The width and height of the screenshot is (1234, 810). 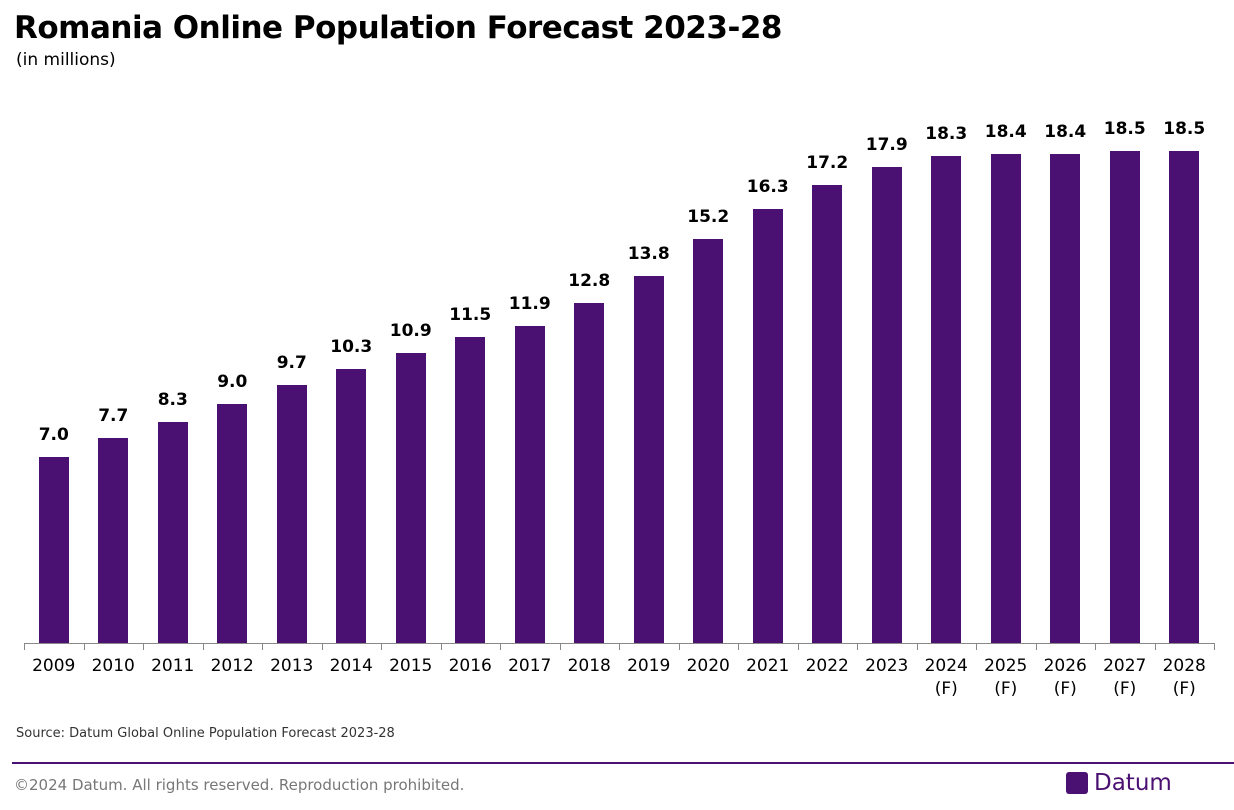 What do you see at coordinates (946, 677) in the screenshot?
I see `x-tick-label: 2024 (F)` at bounding box center [946, 677].